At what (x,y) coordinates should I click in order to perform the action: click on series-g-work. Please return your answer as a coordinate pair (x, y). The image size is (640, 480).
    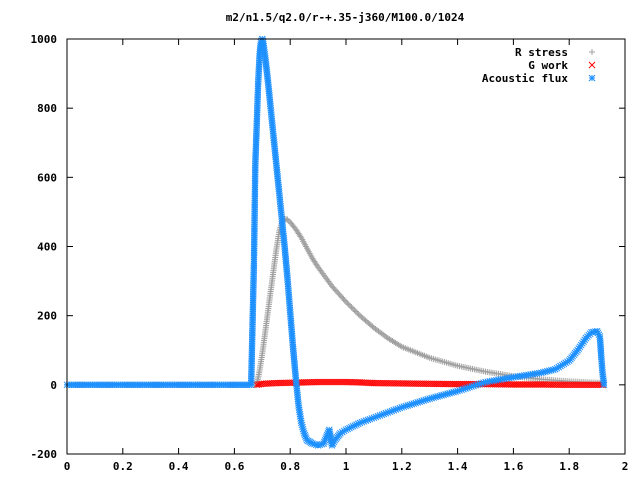
    Looking at the image, I should click on (430, 383).